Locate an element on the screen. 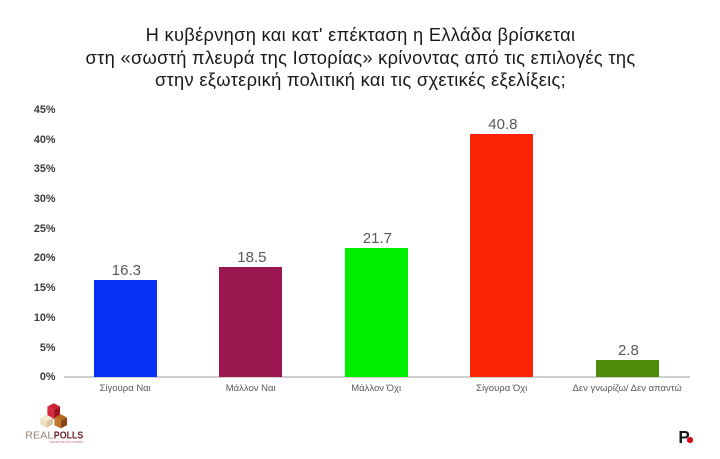 The height and width of the screenshot is (459, 720). svg-text: REAL is located at coordinates (39, 436).